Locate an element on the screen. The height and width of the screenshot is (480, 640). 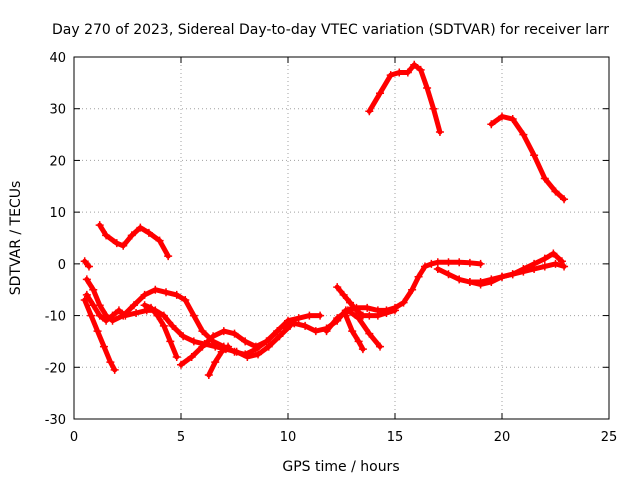
x-tick-label: 15 is located at coordinates (395, 437).